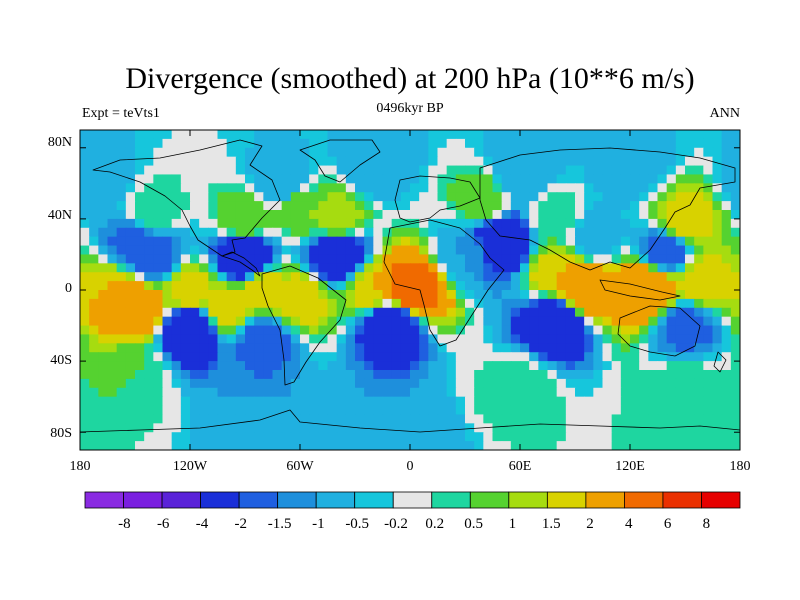  Describe the element at coordinates (318, 524) in the screenshot. I see `colorbar-label: -1` at that location.